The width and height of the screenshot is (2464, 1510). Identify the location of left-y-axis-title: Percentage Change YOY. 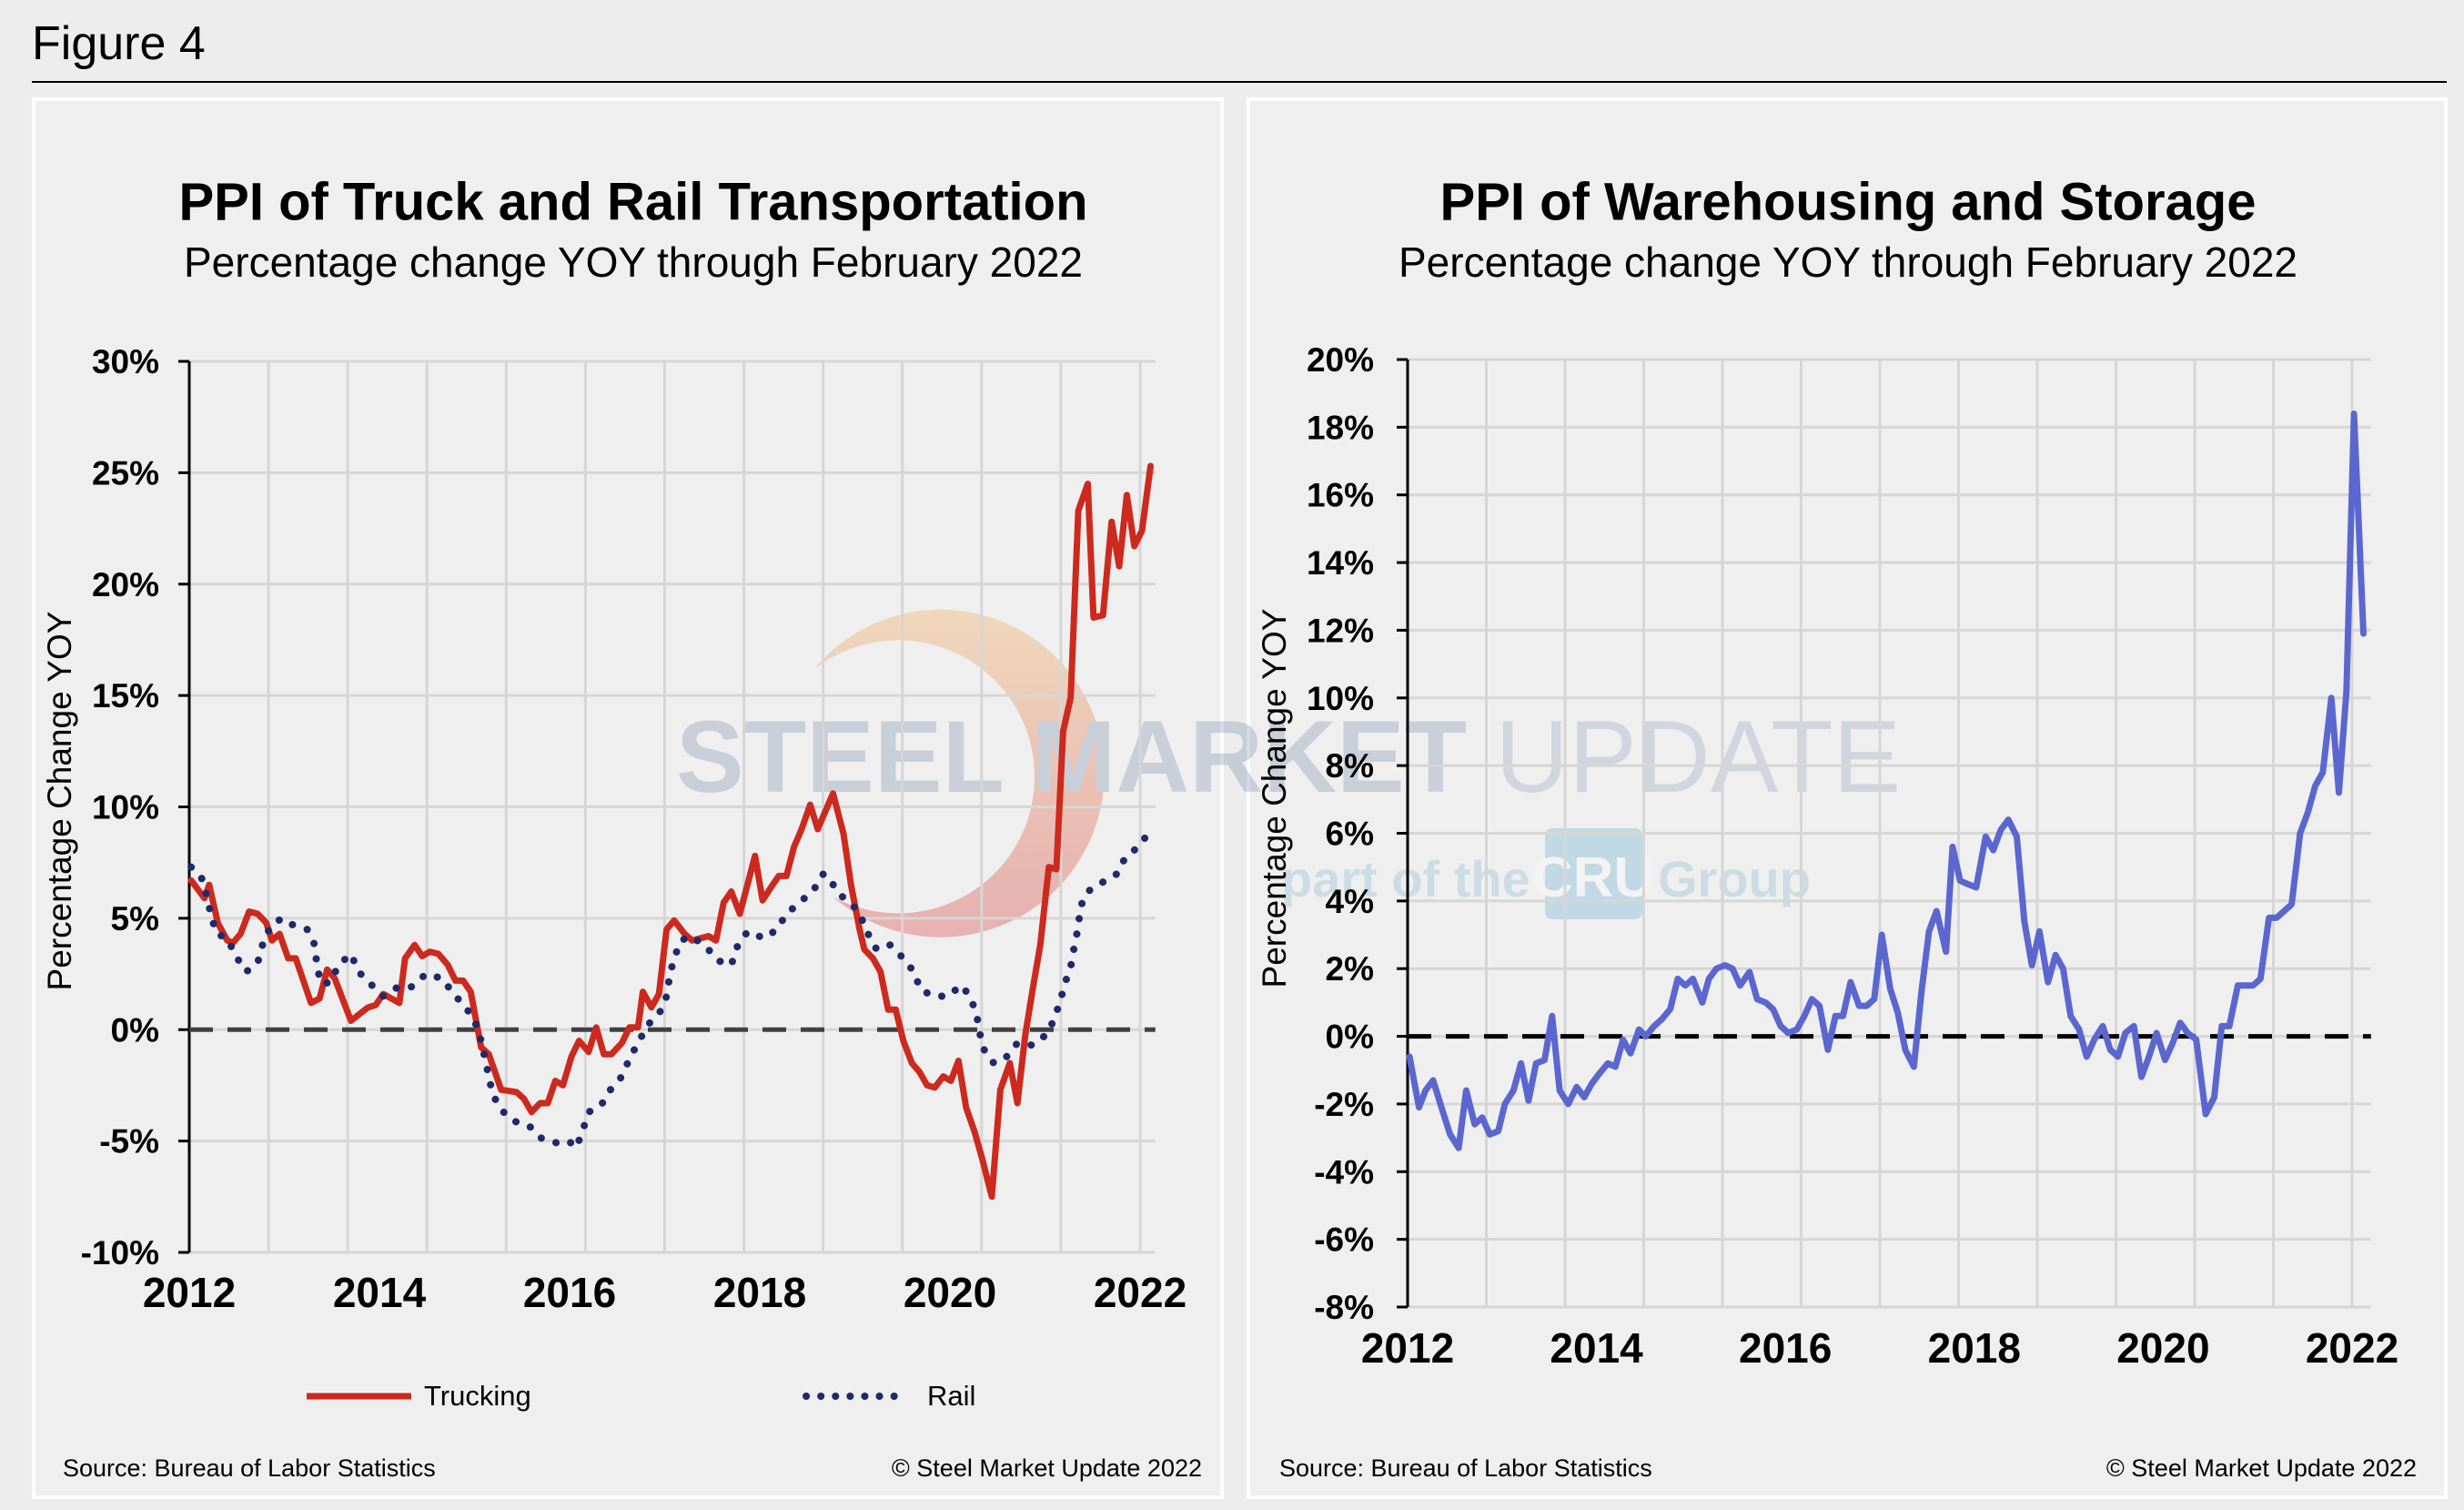
(59, 801).